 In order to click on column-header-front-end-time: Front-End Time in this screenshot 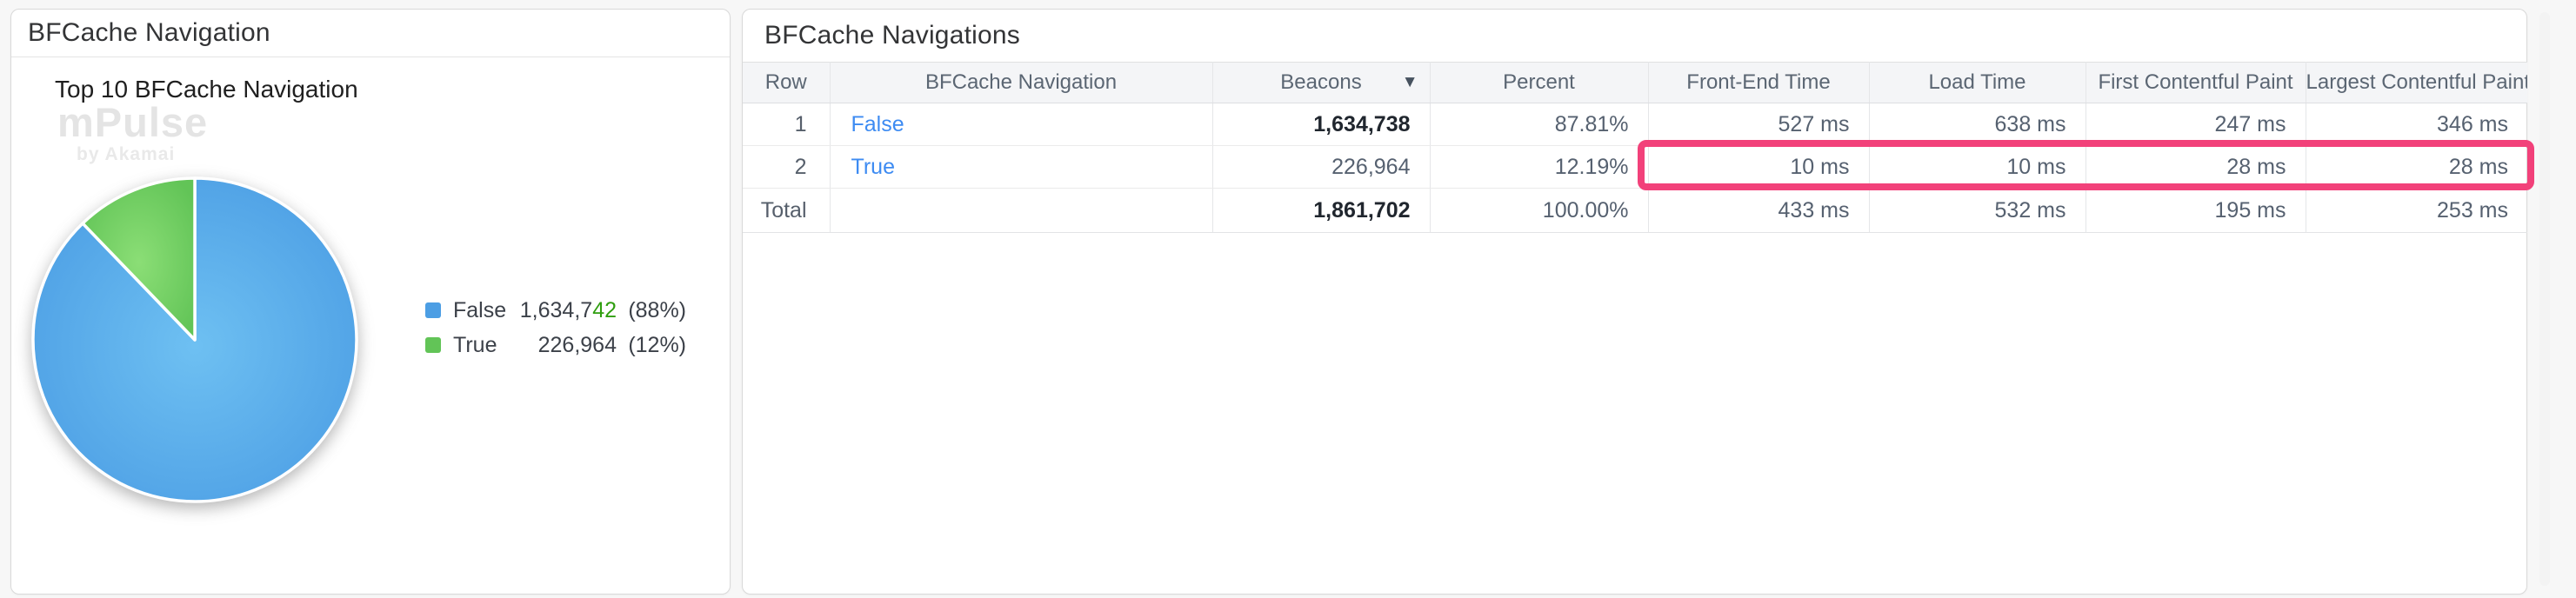, I will do `click(1759, 82)`.